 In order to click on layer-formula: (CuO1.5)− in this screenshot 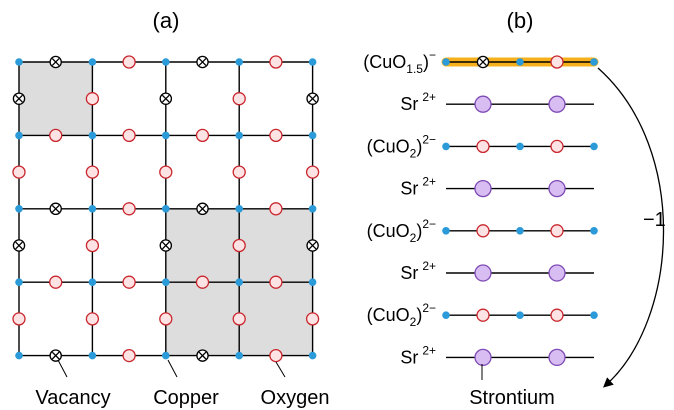, I will do `click(399, 62)`.